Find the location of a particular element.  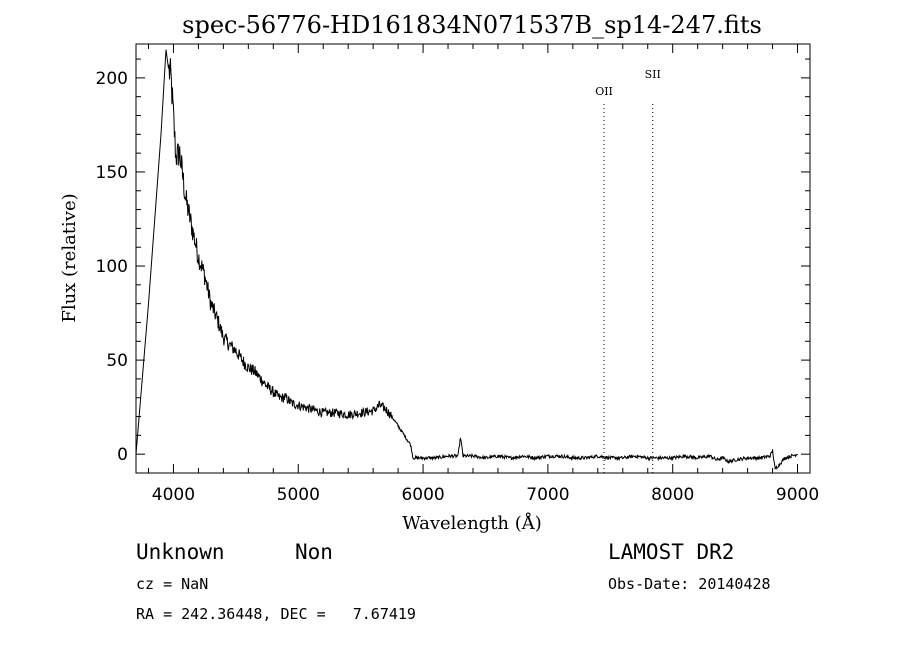

survey-name: LAMOST DR2 is located at coordinates (671, 552).